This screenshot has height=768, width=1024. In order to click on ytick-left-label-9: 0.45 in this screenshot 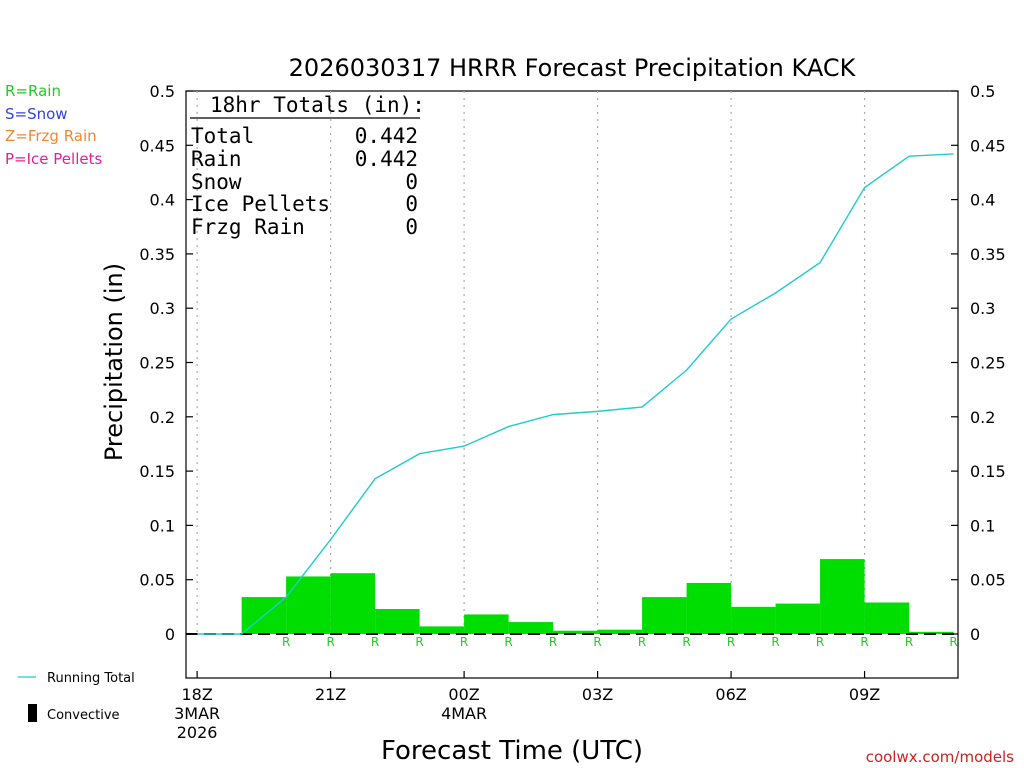, I will do `click(157, 145)`.